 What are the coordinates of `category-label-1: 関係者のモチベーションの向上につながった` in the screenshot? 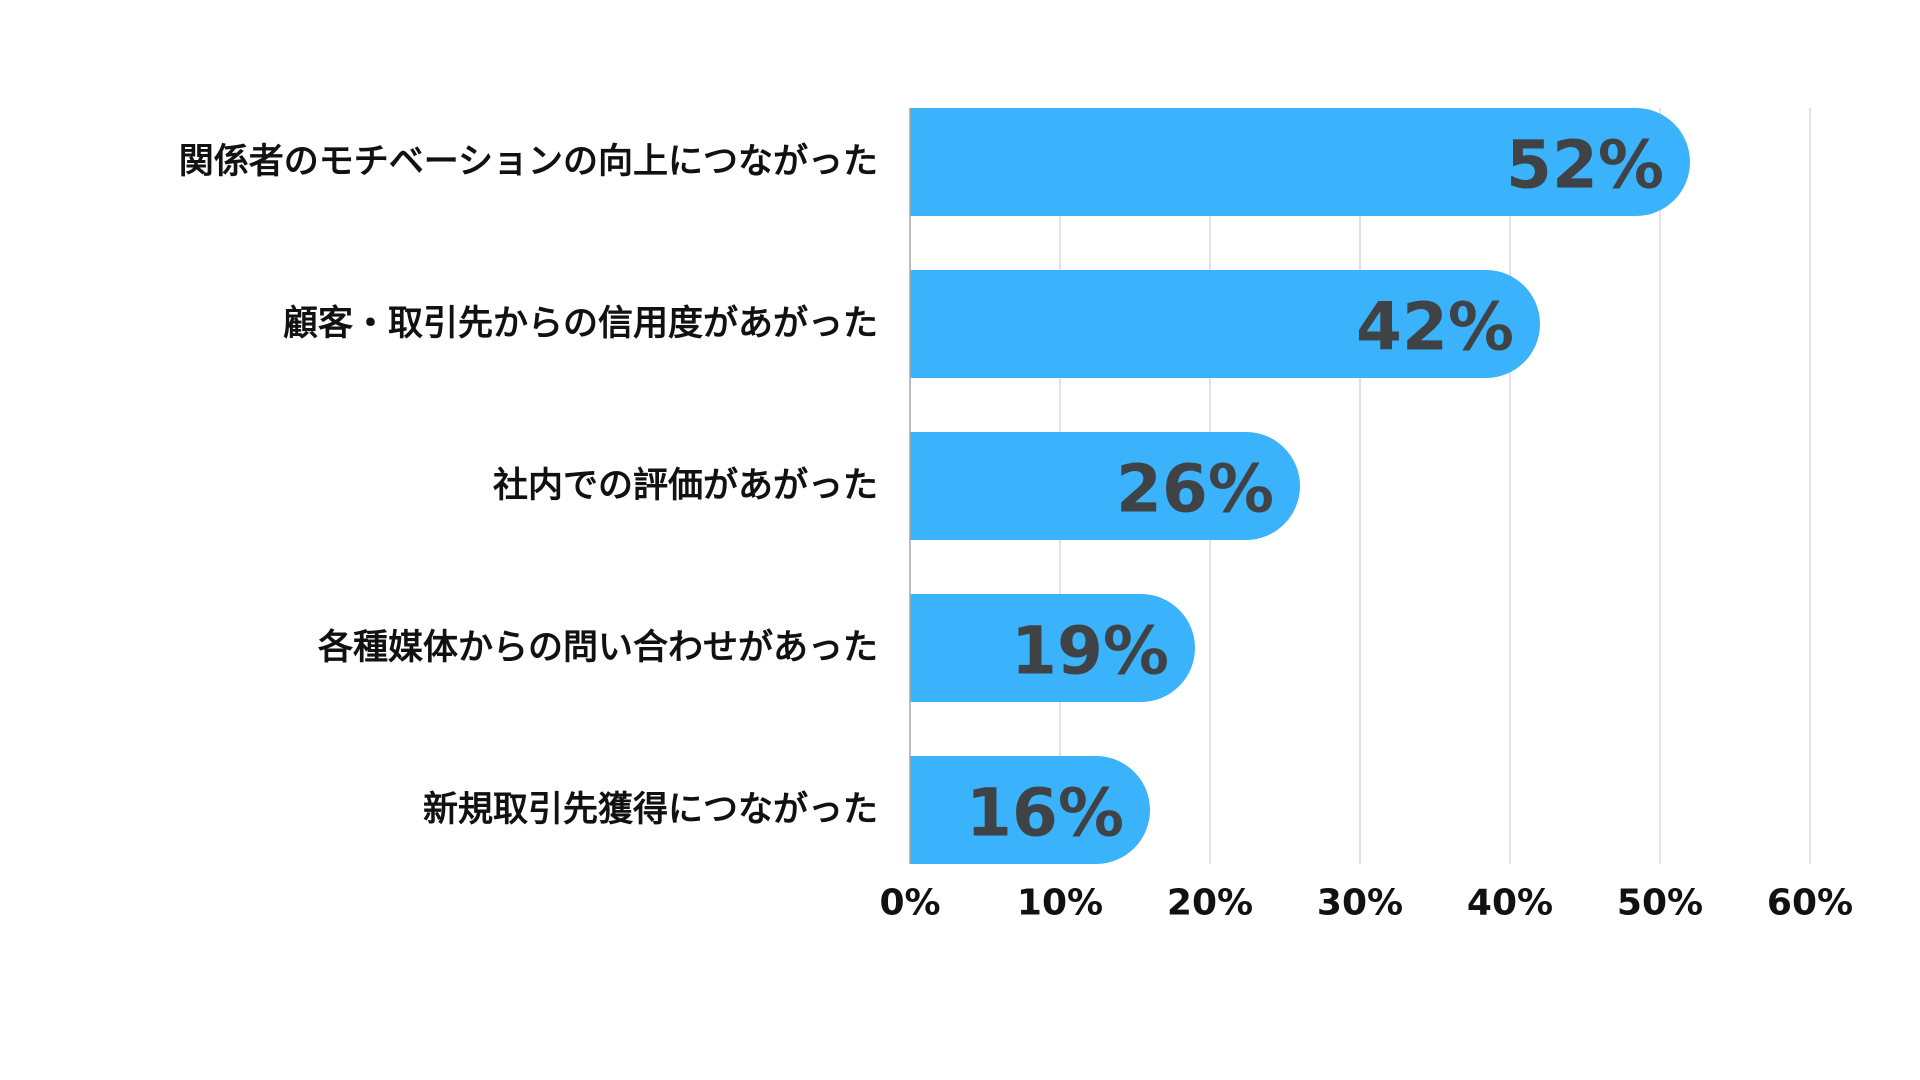 It's located at (528, 162).